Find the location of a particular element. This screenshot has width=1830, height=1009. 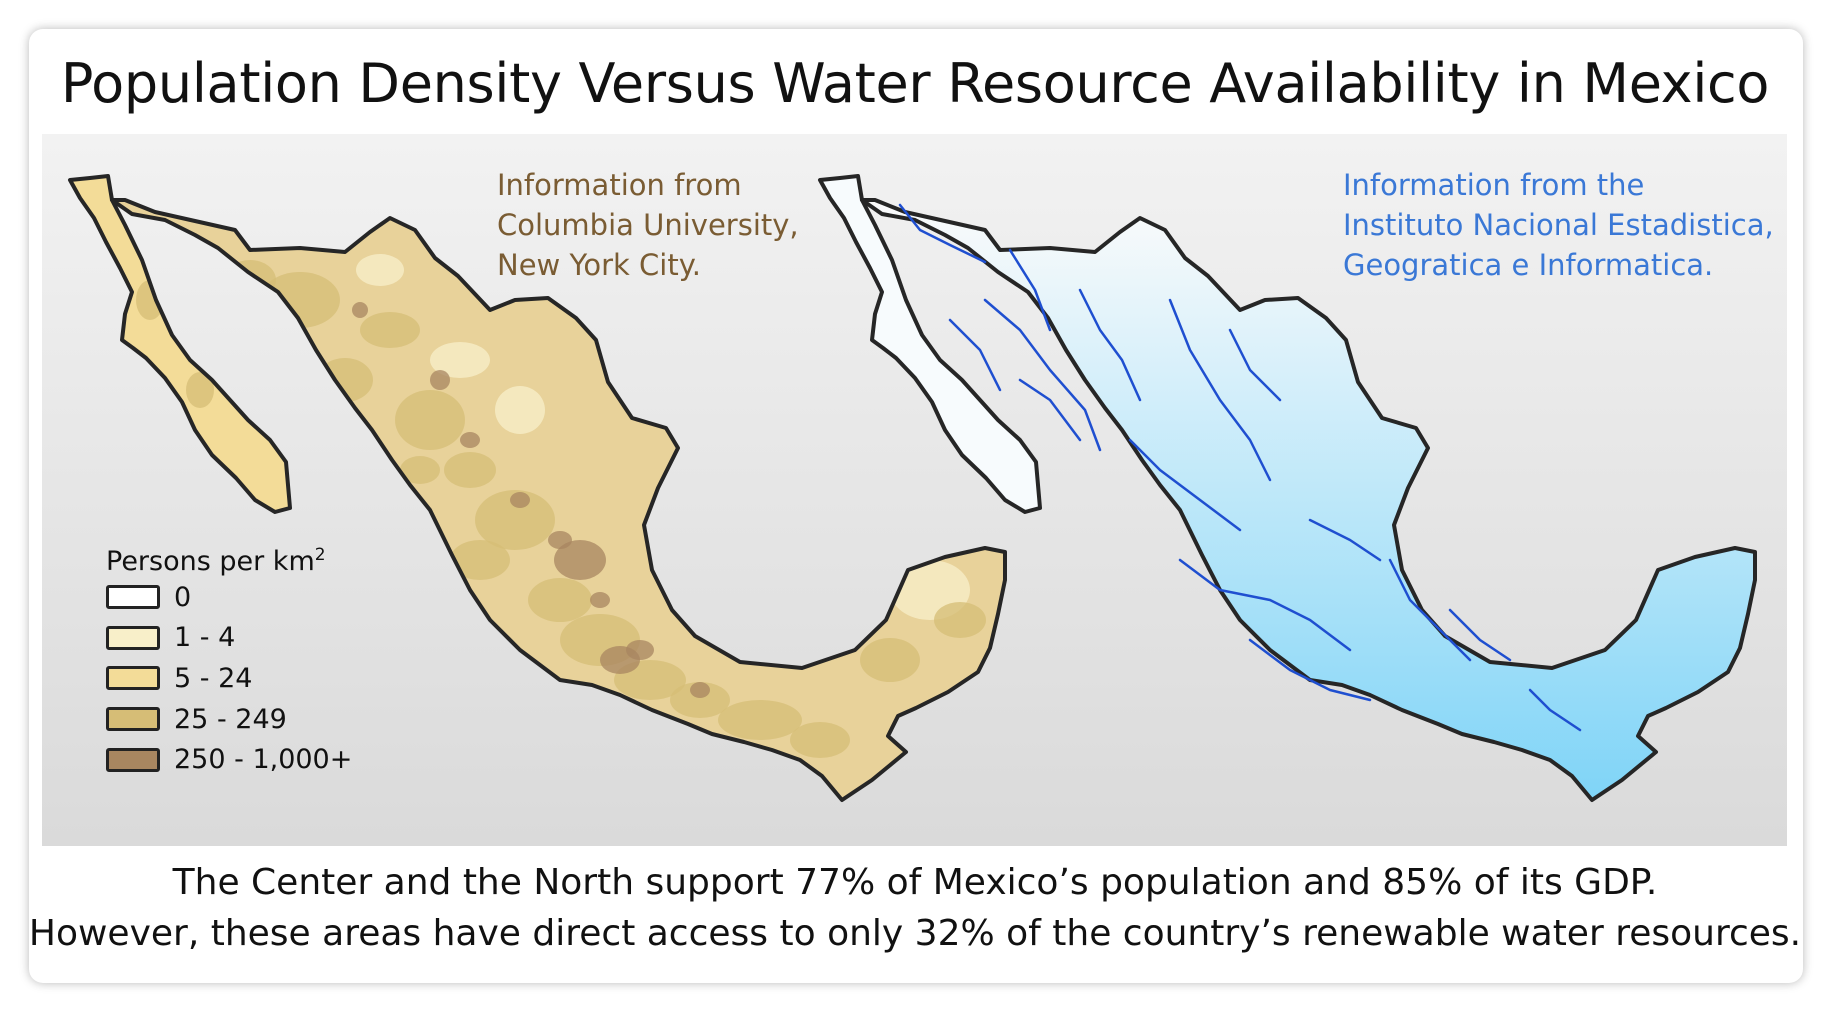

legend-item: 0 is located at coordinates (229, 597).